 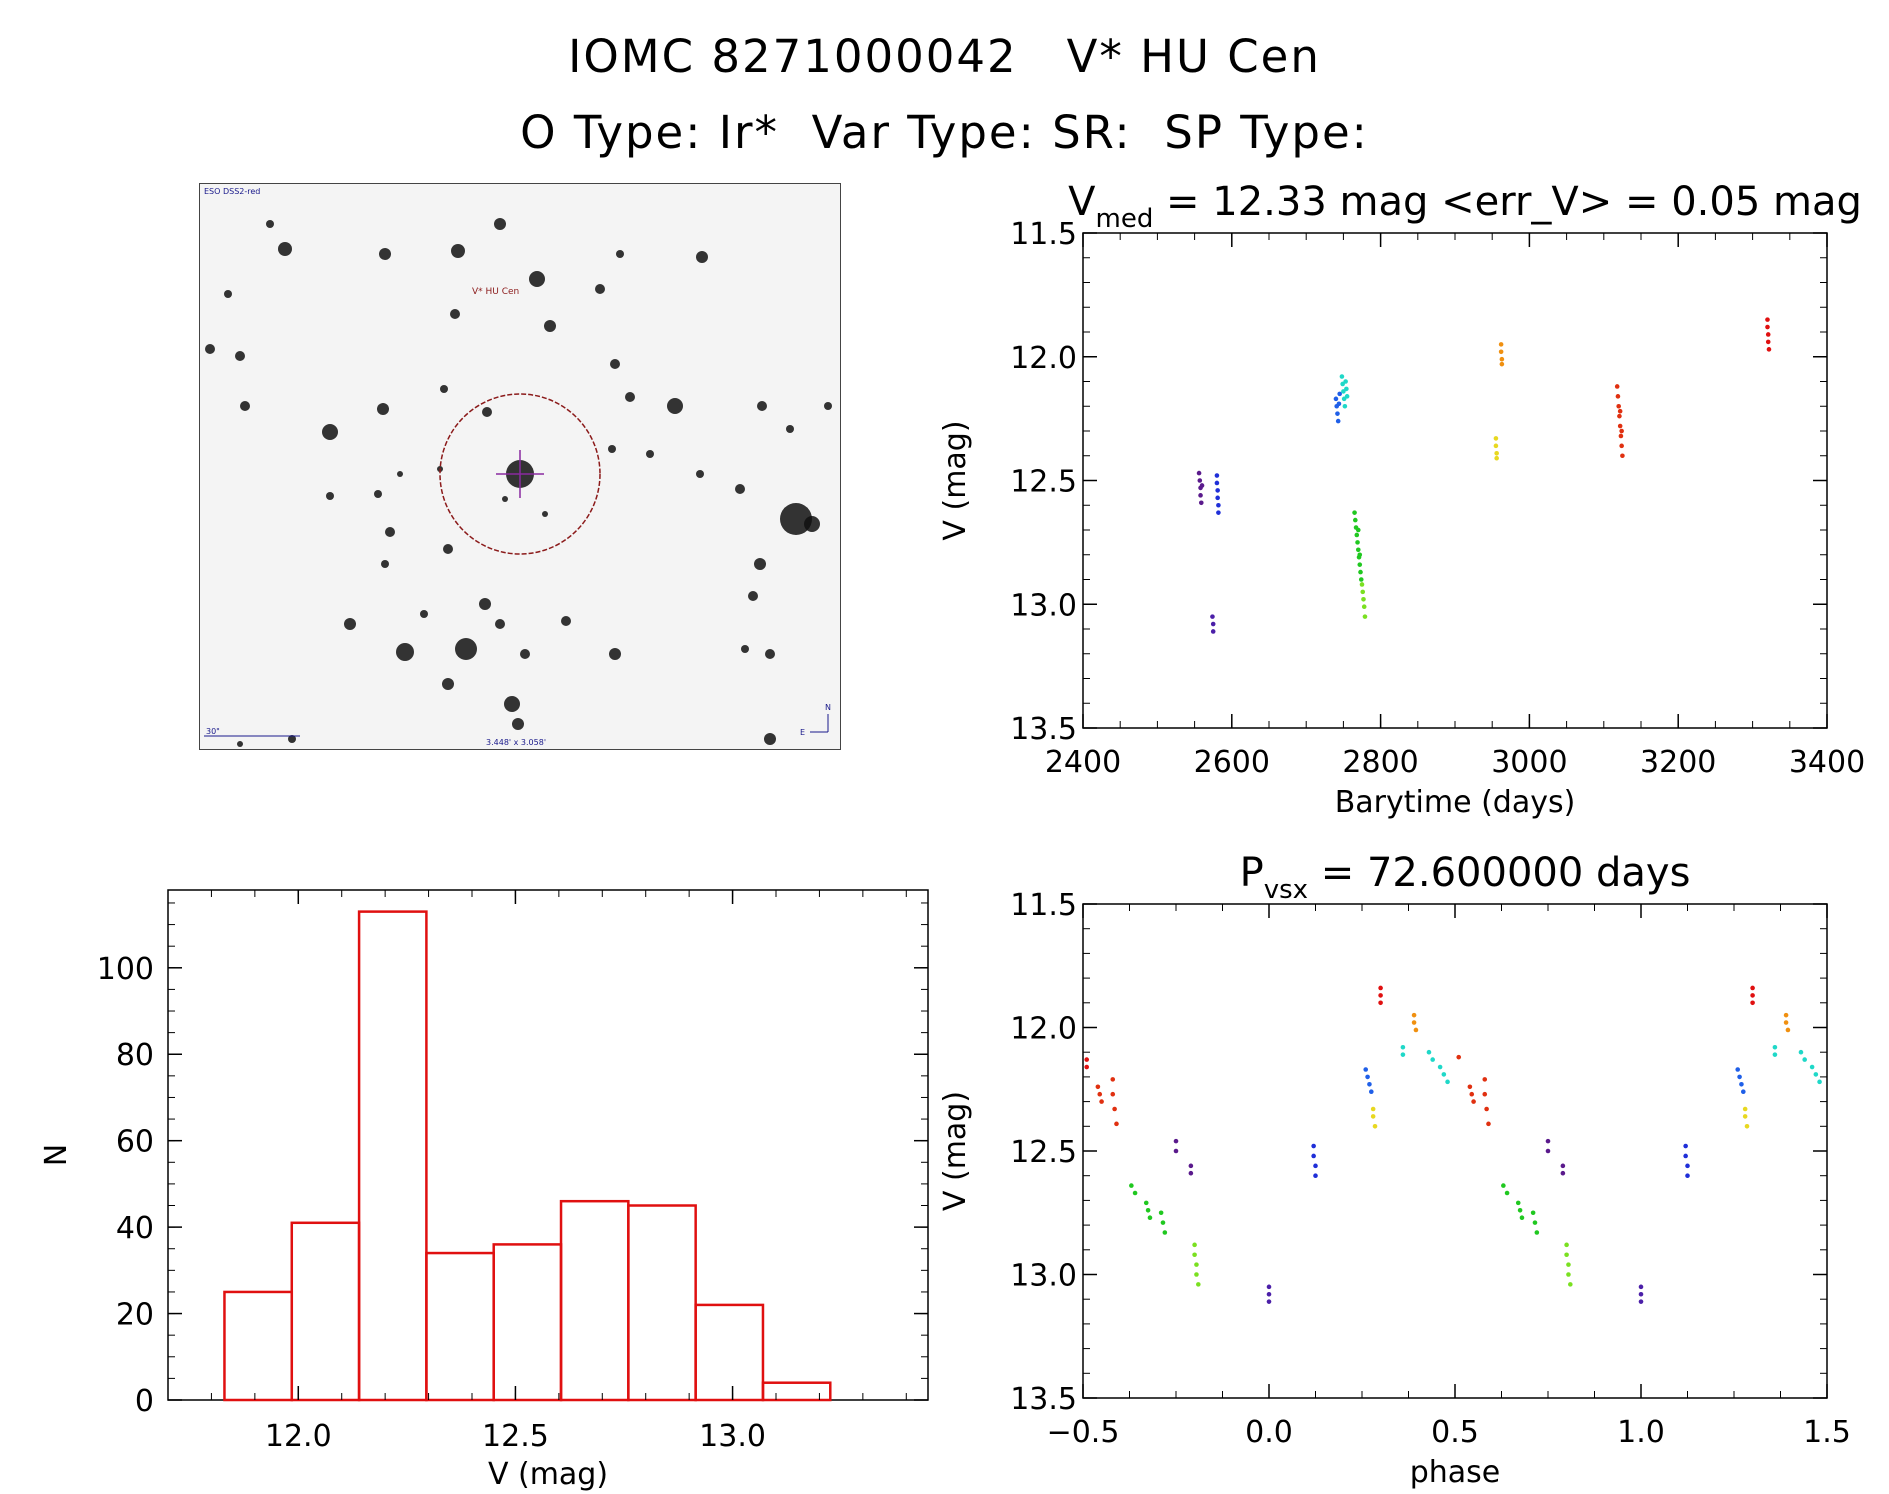 What do you see at coordinates (520, 474) in the screenshot?
I see `target-circle` at bounding box center [520, 474].